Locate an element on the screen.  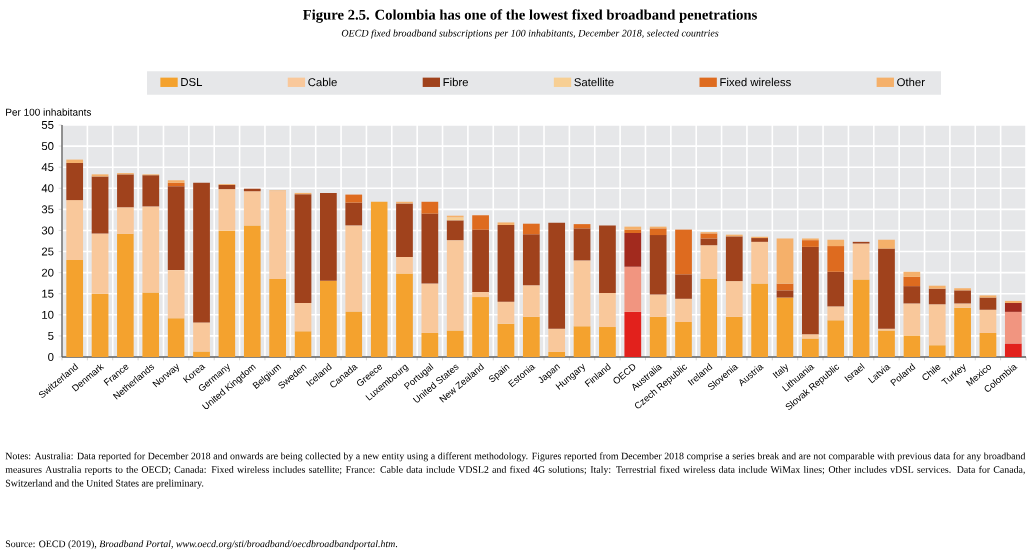
legend-label: Fibre is located at coordinates (455, 82).